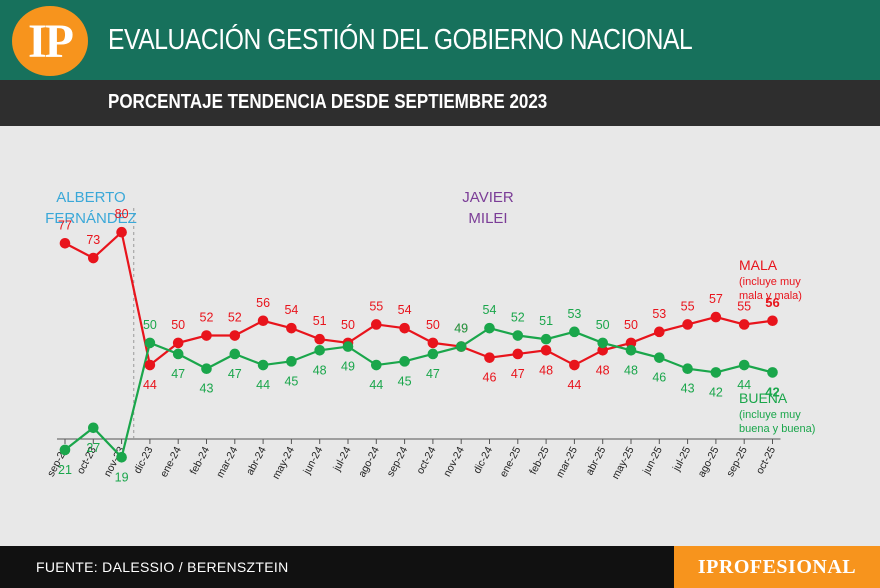  What do you see at coordinates (65, 225) in the screenshot?
I see `data-label-mala: 77` at bounding box center [65, 225].